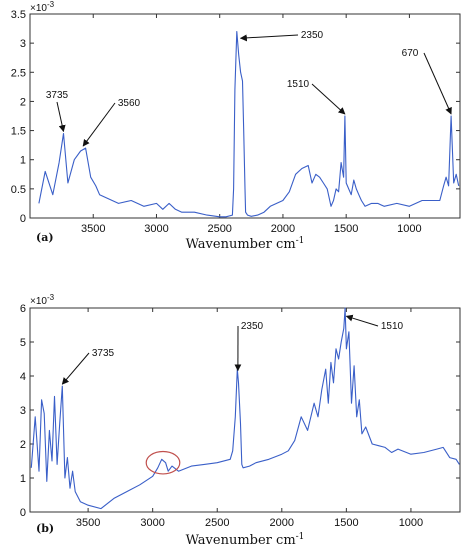  Describe the element at coordinates (18, 132) in the screenshot. I see `panel-a-y-tick-label: 1.5` at that location.